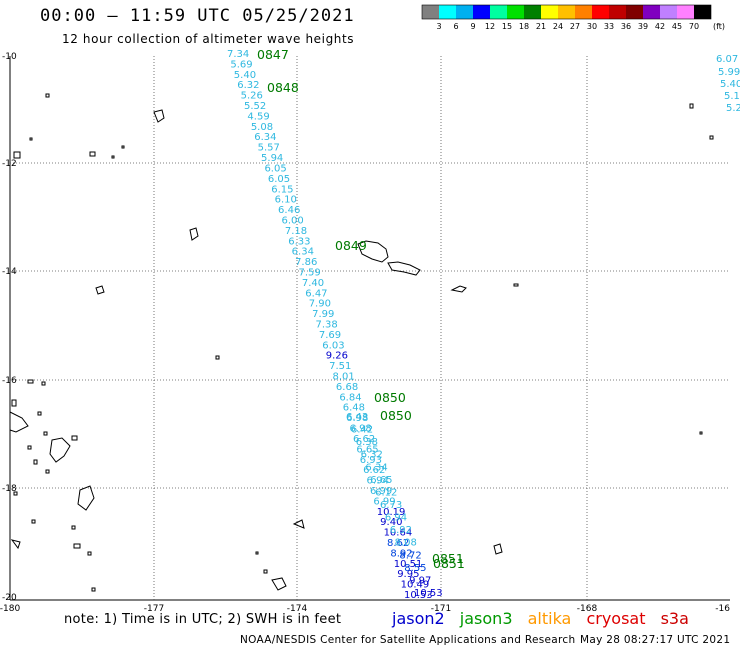 This screenshot has height=650, width=740. Describe the element at coordinates (732, 96) in the screenshot. I see `swh-value: 5.1` at that location.